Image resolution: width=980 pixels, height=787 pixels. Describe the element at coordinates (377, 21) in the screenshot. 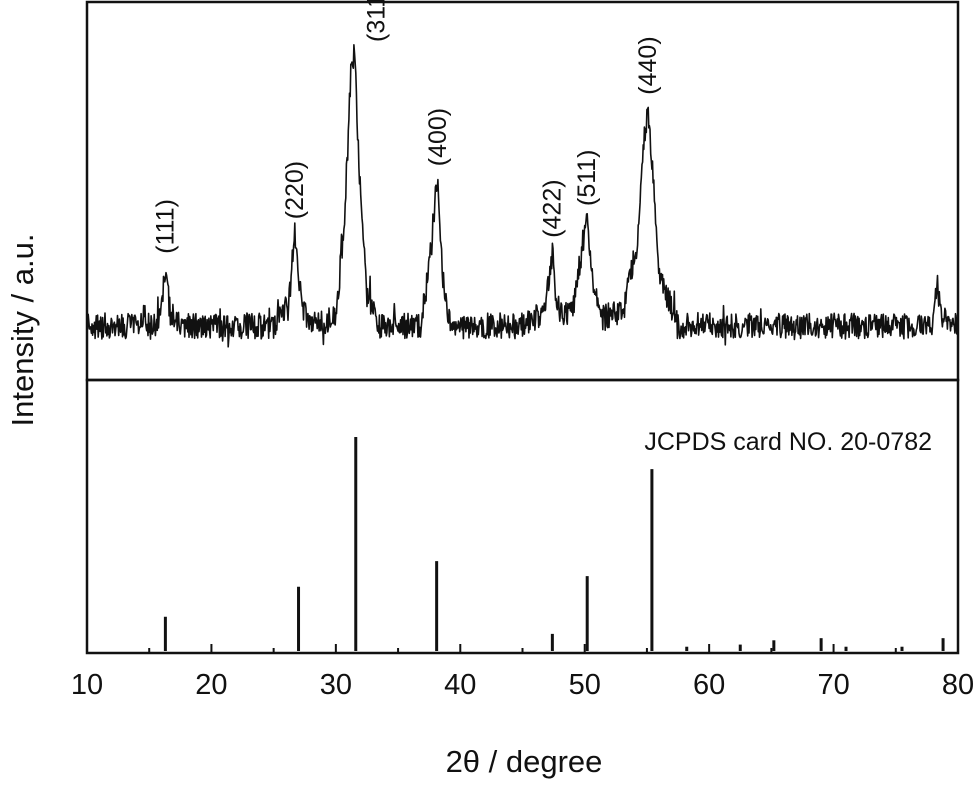

I see `peak-label: (311)` at that location.